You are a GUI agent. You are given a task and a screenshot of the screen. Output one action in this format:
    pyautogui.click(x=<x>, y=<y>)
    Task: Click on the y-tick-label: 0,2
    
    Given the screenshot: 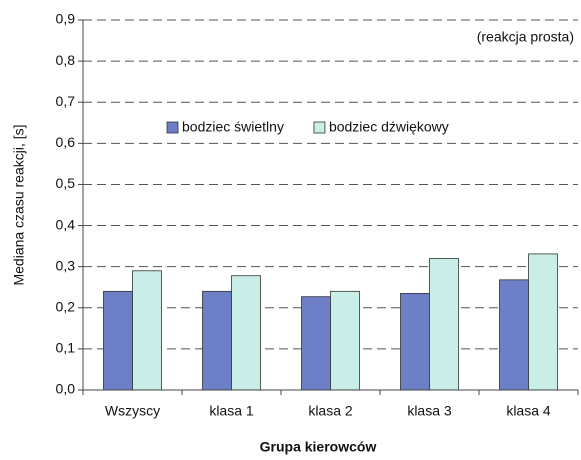 What is the action you would take?
    pyautogui.click(x=66, y=306)
    